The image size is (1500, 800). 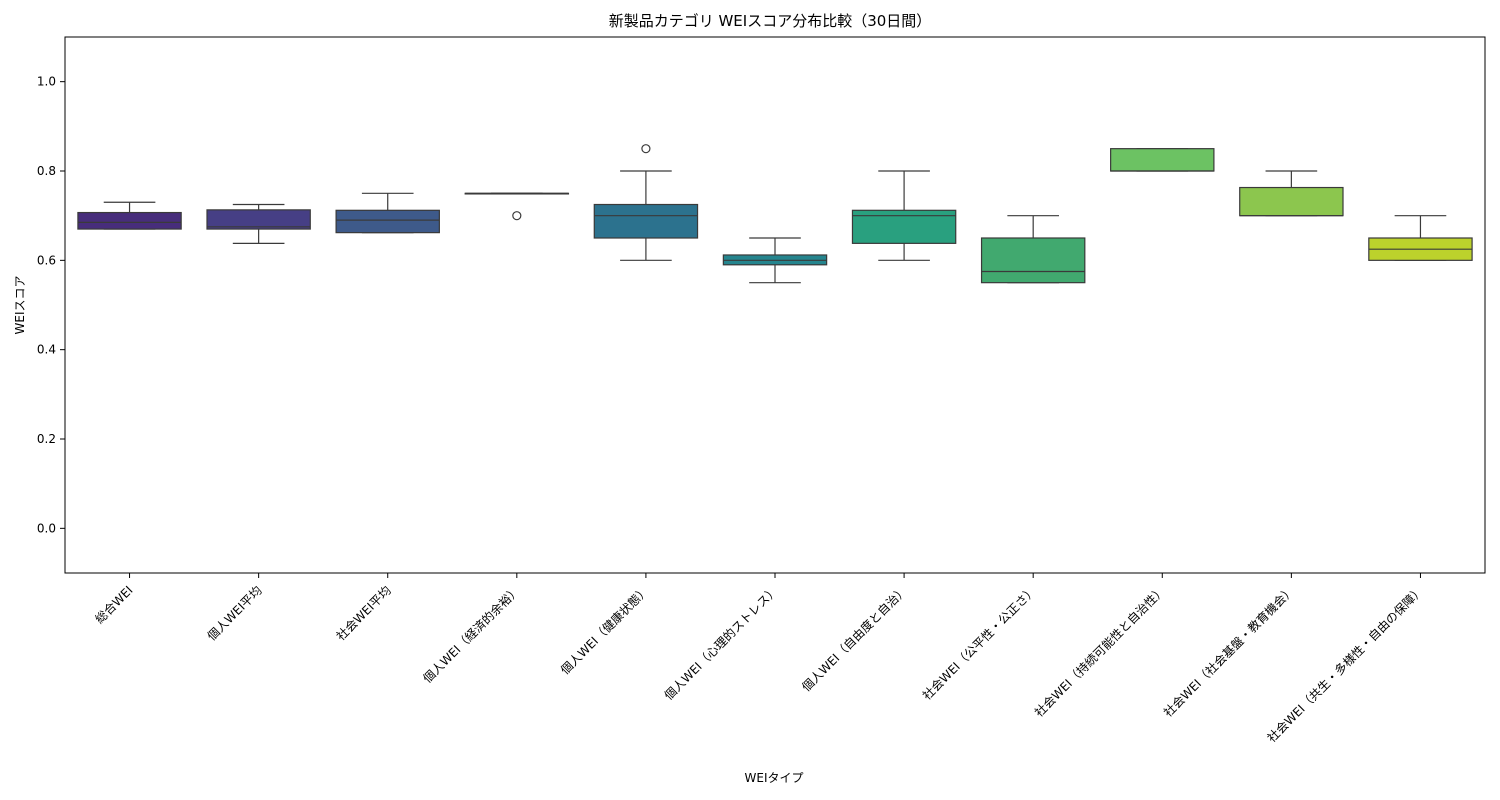 What do you see at coordinates (1228, 651) in the screenshot?
I see `x-category-label: 社会WEI（社会基盤・教育機会）` at bounding box center [1228, 651].